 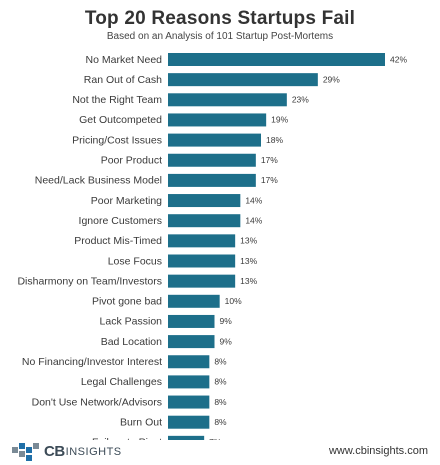 What do you see at coordinates (135, 261) in the screenshot?
I see `category-label: Lose Focus` at bounding box center [135, 261].